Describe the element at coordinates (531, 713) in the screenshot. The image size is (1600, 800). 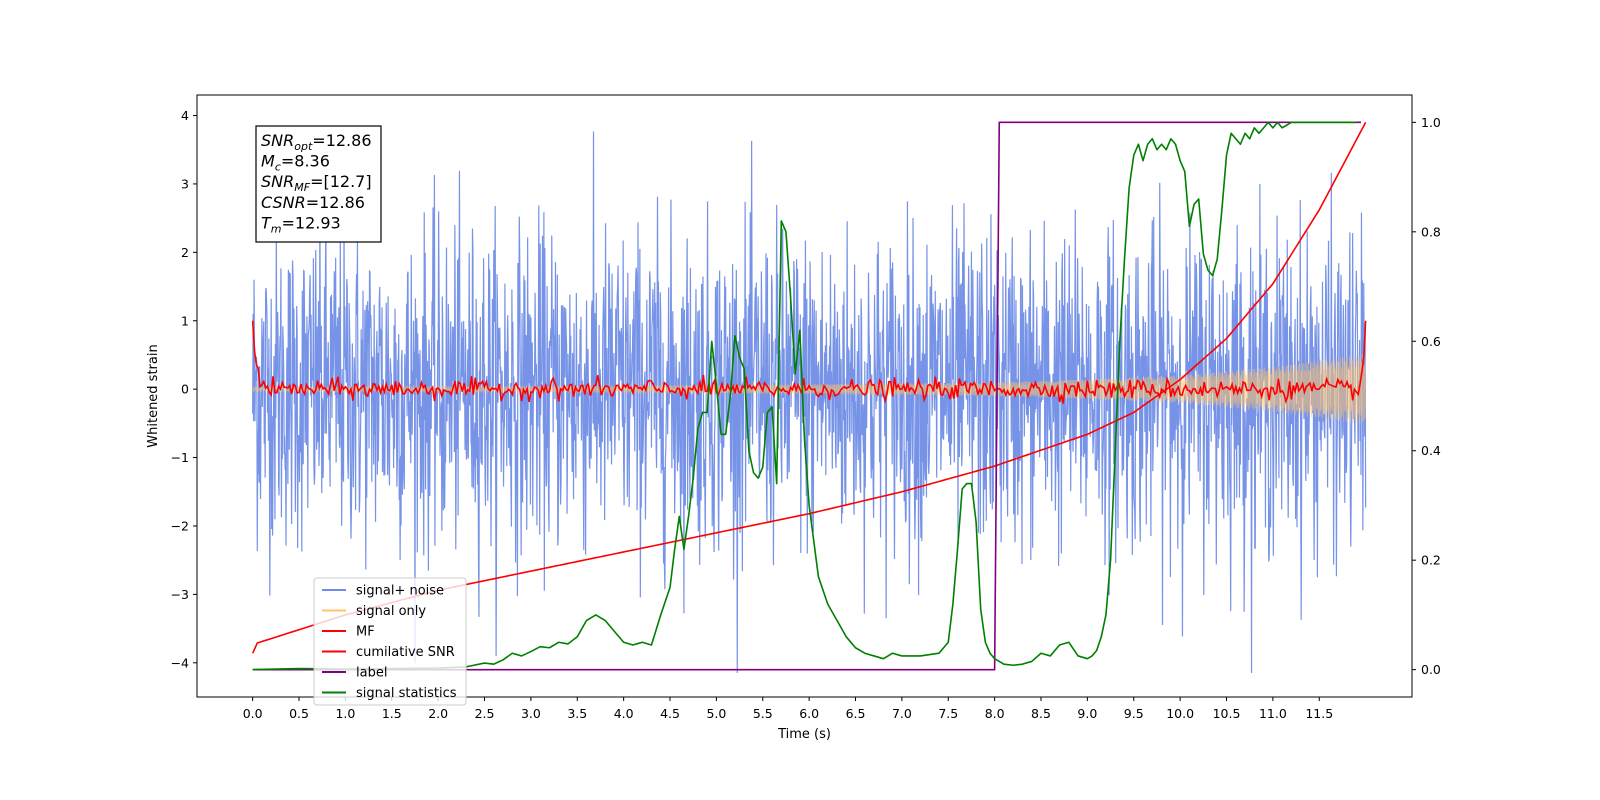
I see `x-tick-label: 3.0` at that location.